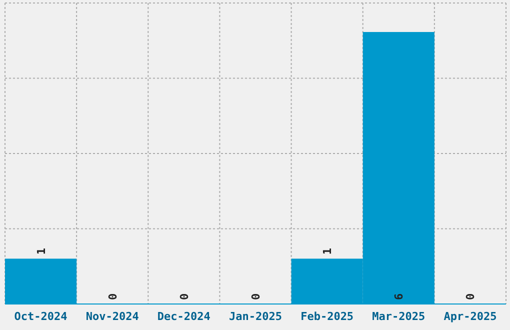 This screenshot has width=510, height=330. I want to click on x-tick-label: Dec-2024, so click(184, 316).